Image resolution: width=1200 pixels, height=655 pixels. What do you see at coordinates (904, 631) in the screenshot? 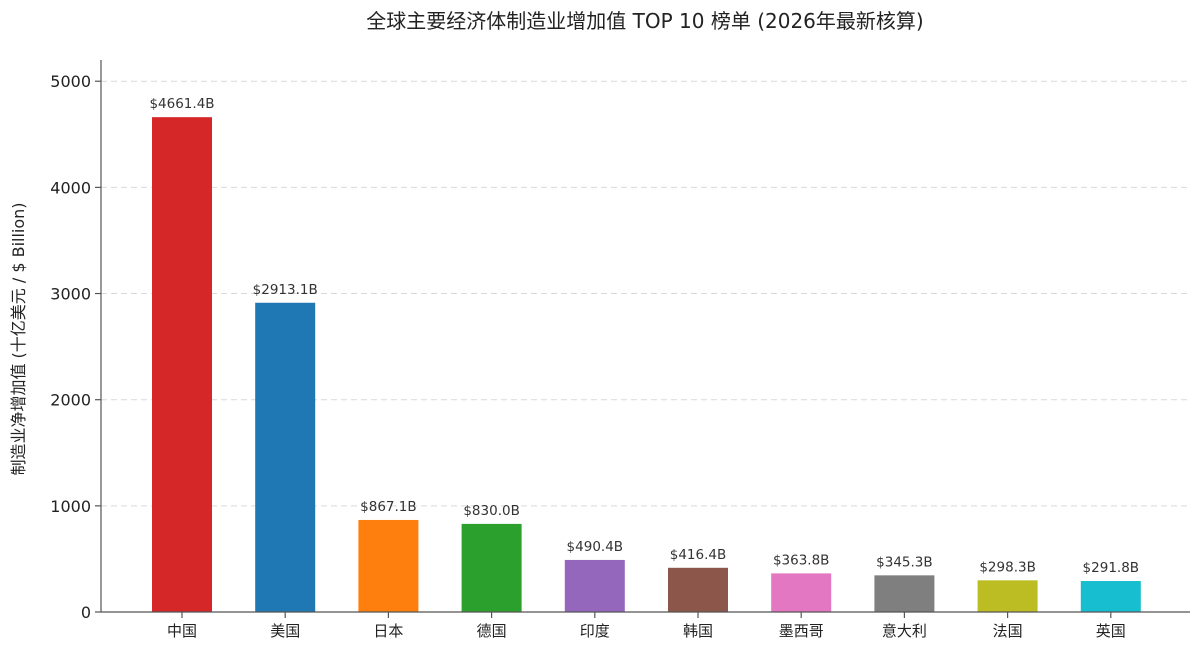
I see `x-tick-label: 意大利` at bounding box center [904, 631].